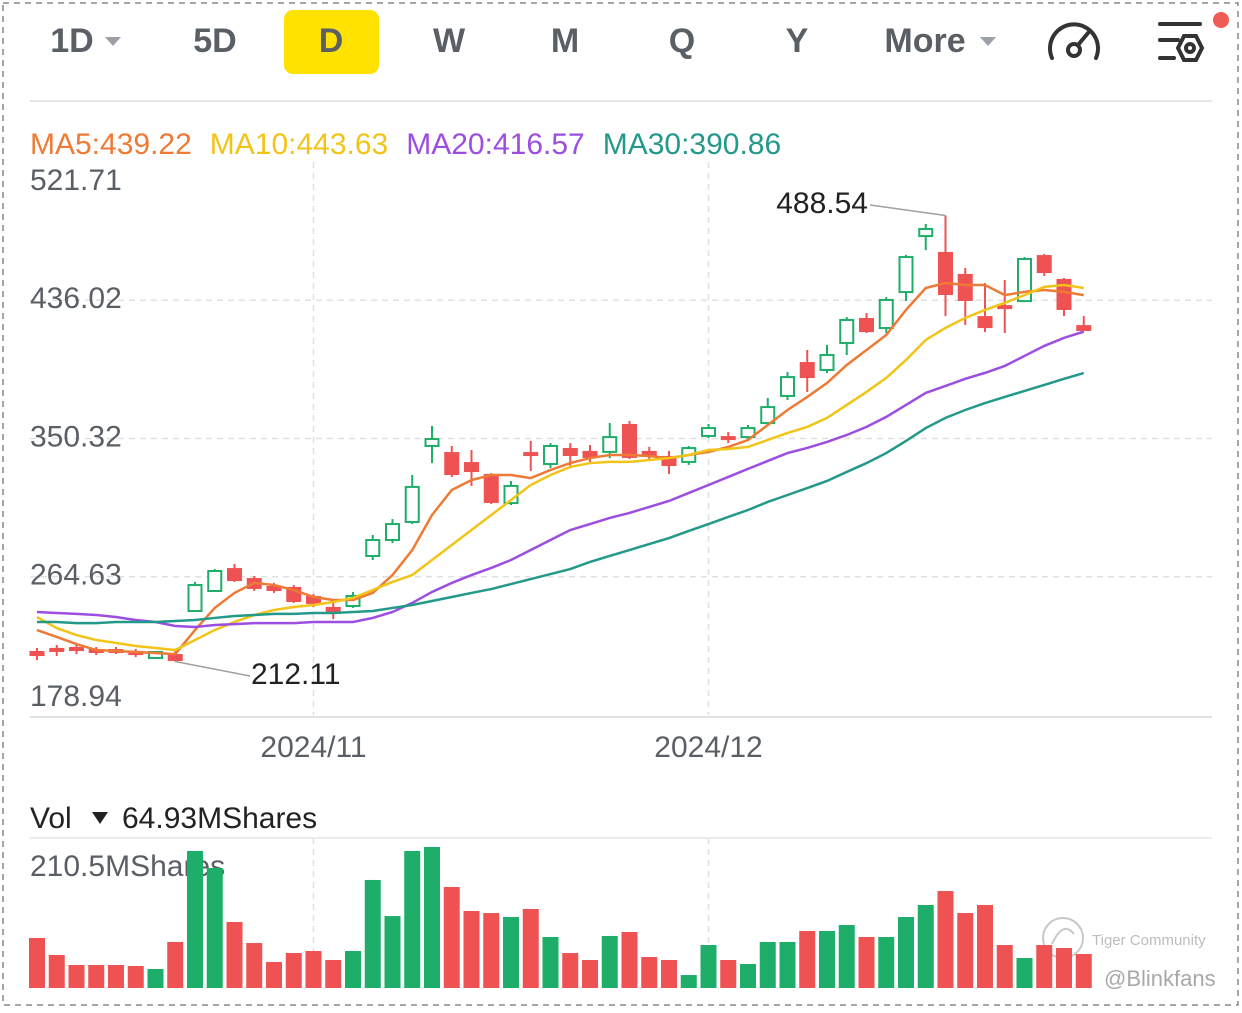 This screenshot has height=1013, width=1242. What do you see at coordinates (924, 41) in the screenshot?
I see `tab: More` at bounding box center [924, 41].